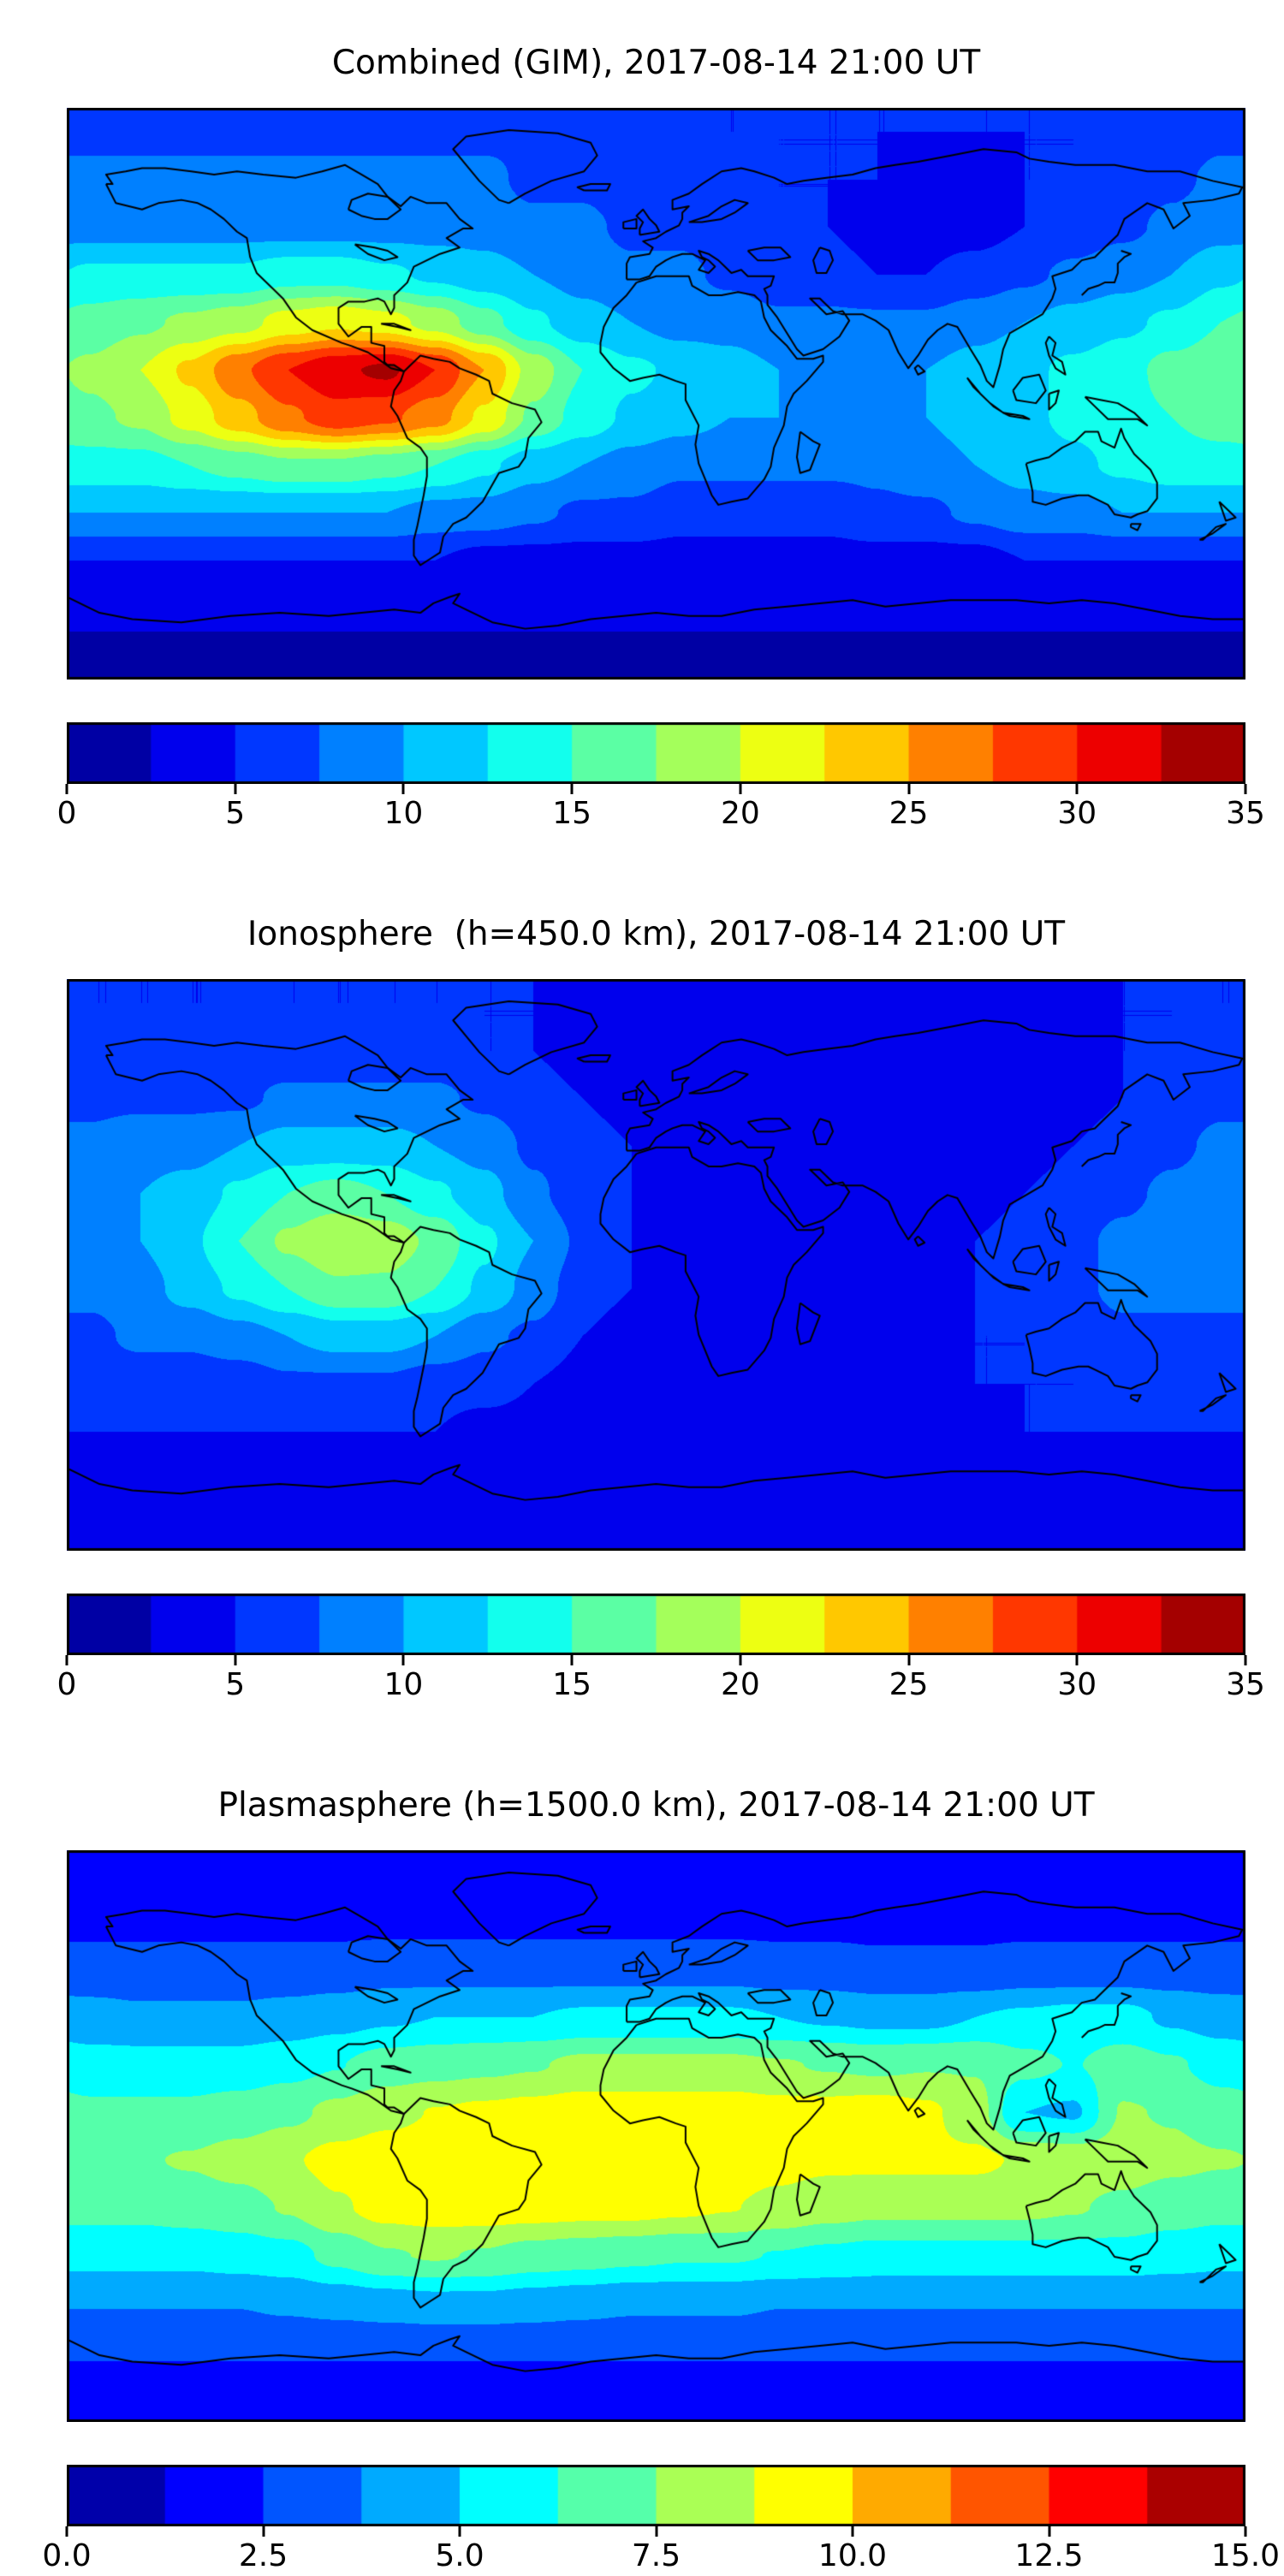 This screenshot has height=2576, width=1284. Describe the element at coordinates (1245, 2555) in the screenshot. I see `colorbar-tick-label: 15.0` at that location.